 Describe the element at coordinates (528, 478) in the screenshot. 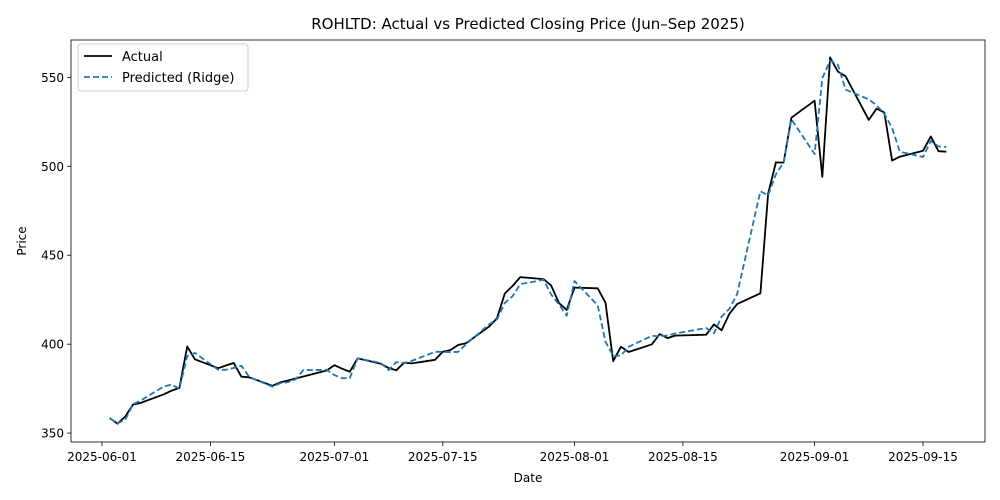

I see `x-axis-title: Date` at that location.